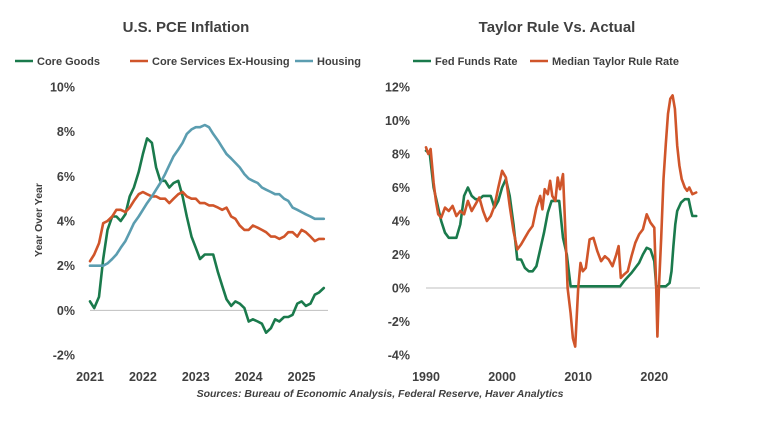 The width and height of the screenshot is (759, 443). What do you see at coordinates (561, 218) in the screenshot?
I see `series-line-fed-funds-rate` at bounding box center [561, 218].